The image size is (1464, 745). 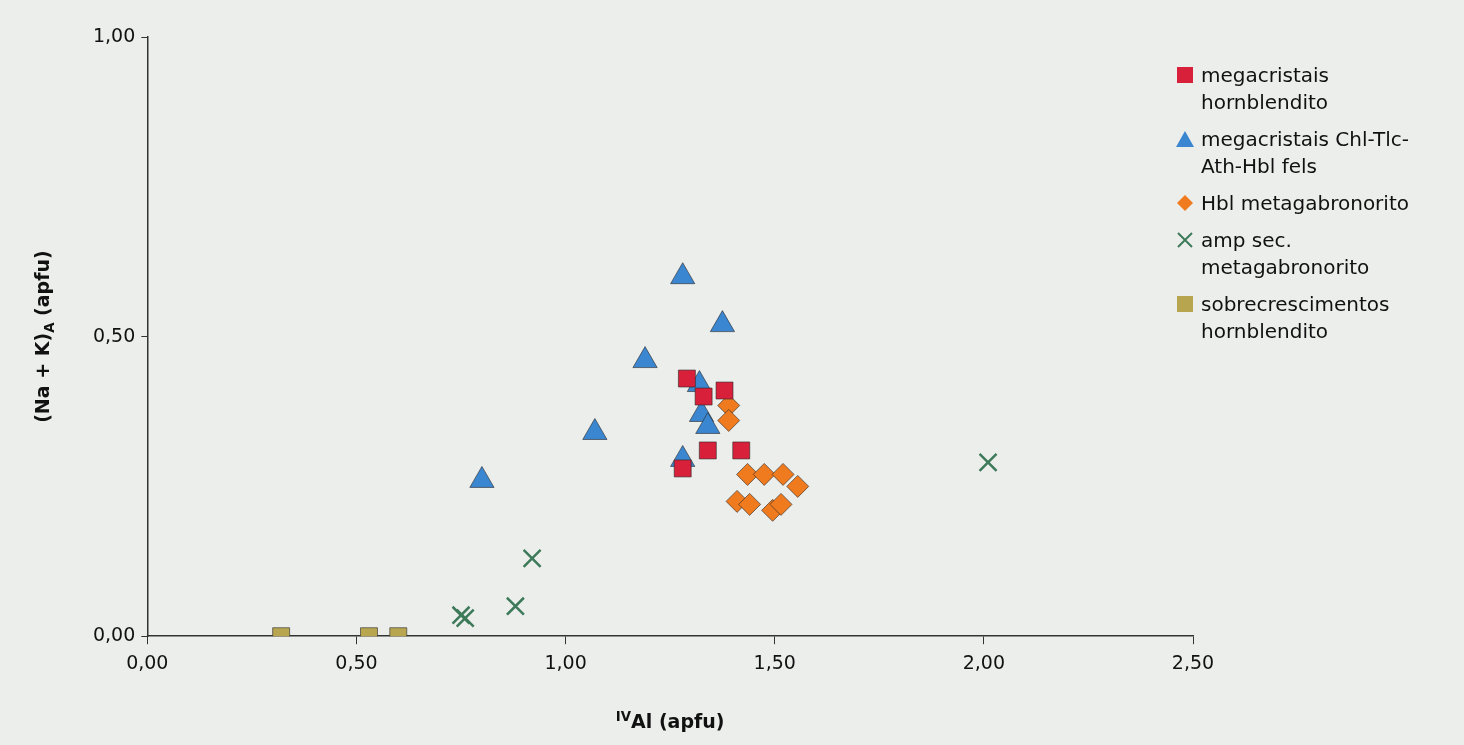 I want to click on legend-label: sobrecrescimentos hornblendito, so click(x=1296, y=318).